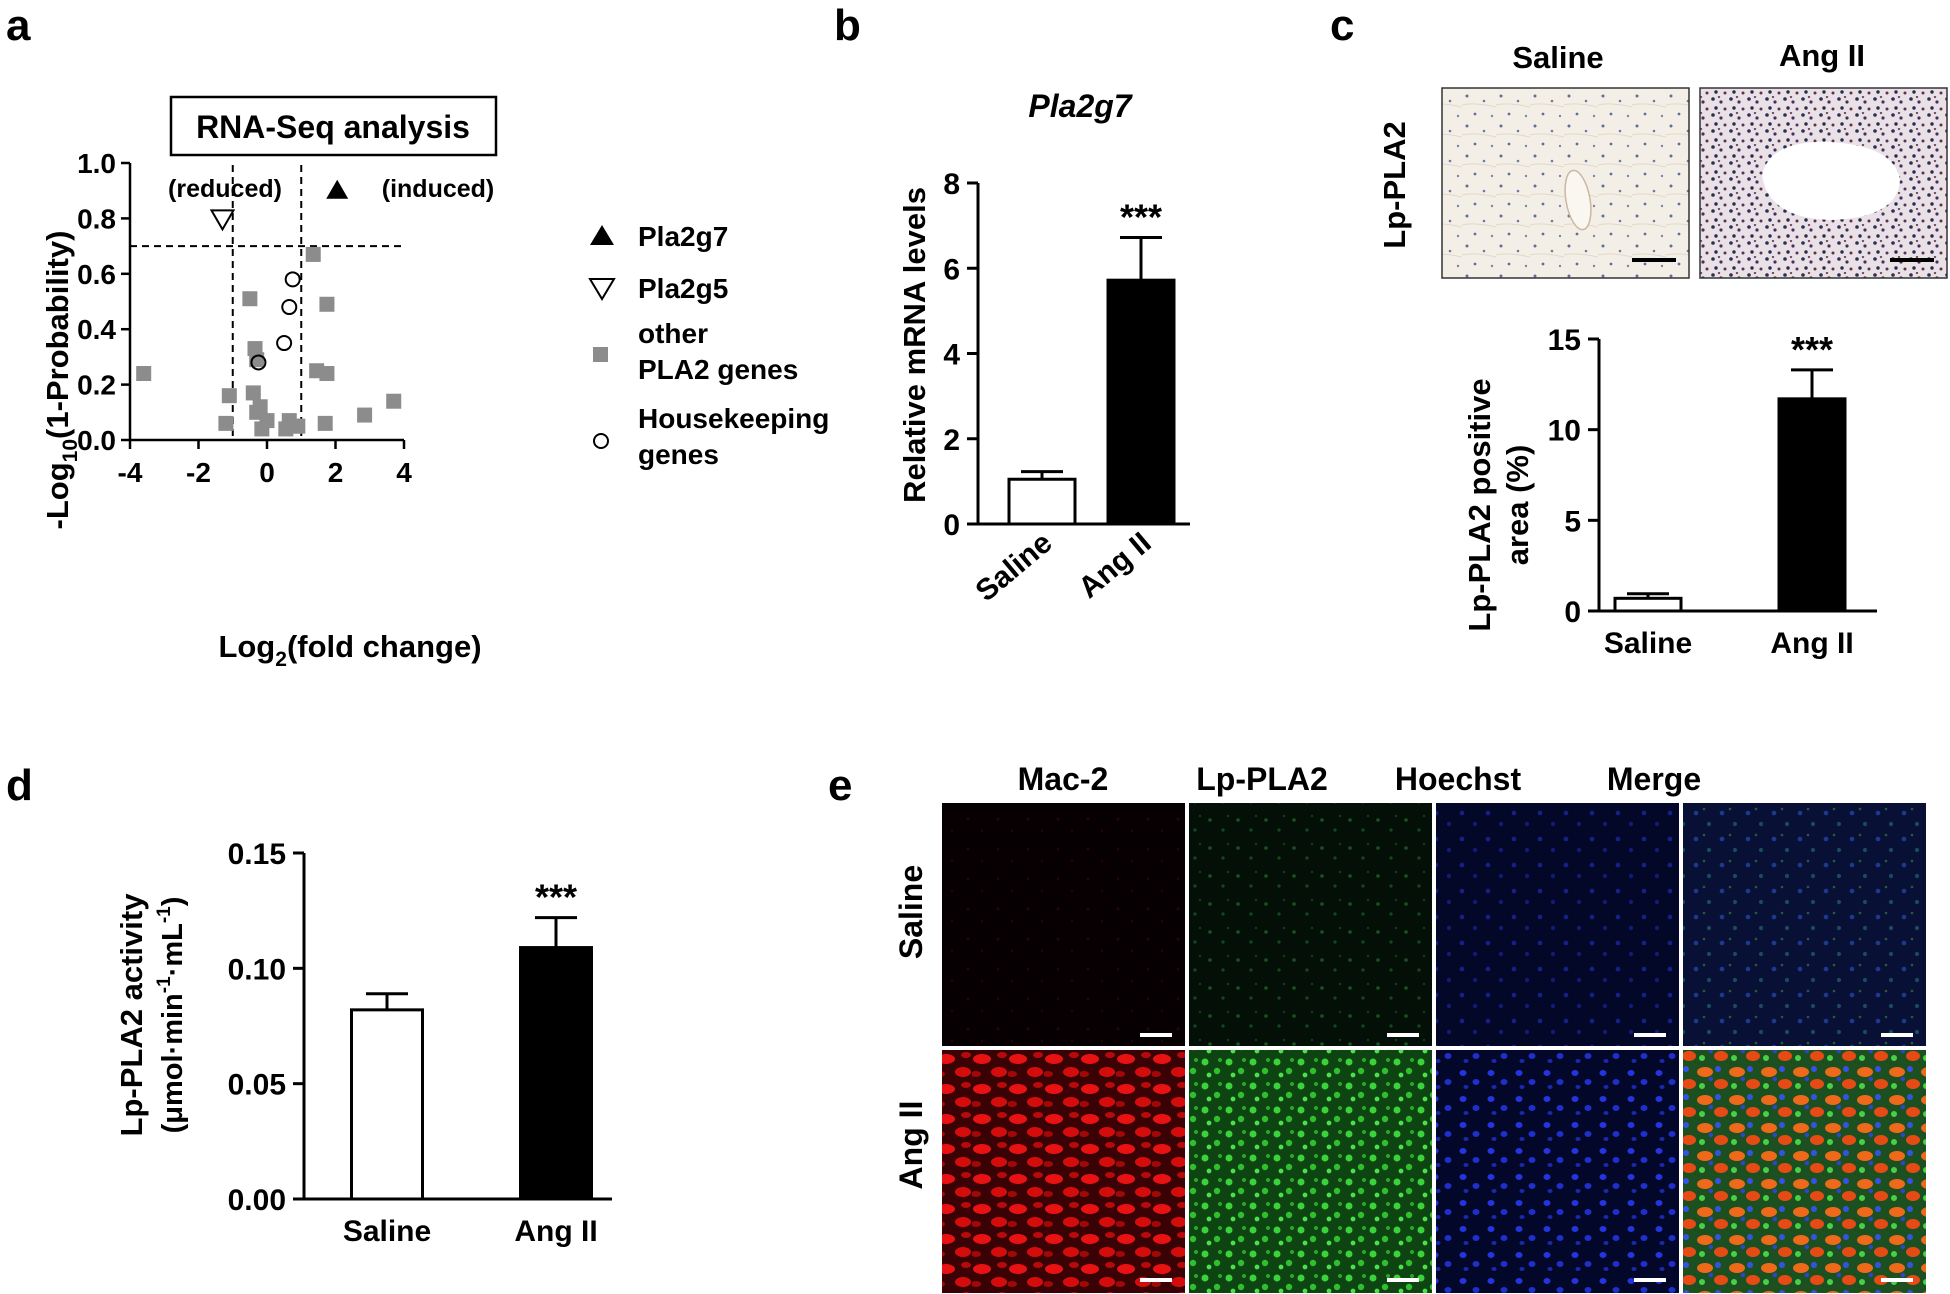 This screenshot has width=1950, height=1294. Describe the element at coordinates (1156, 1035) in the screenshot. I see `scale-bar-saline-mac2` at that location.